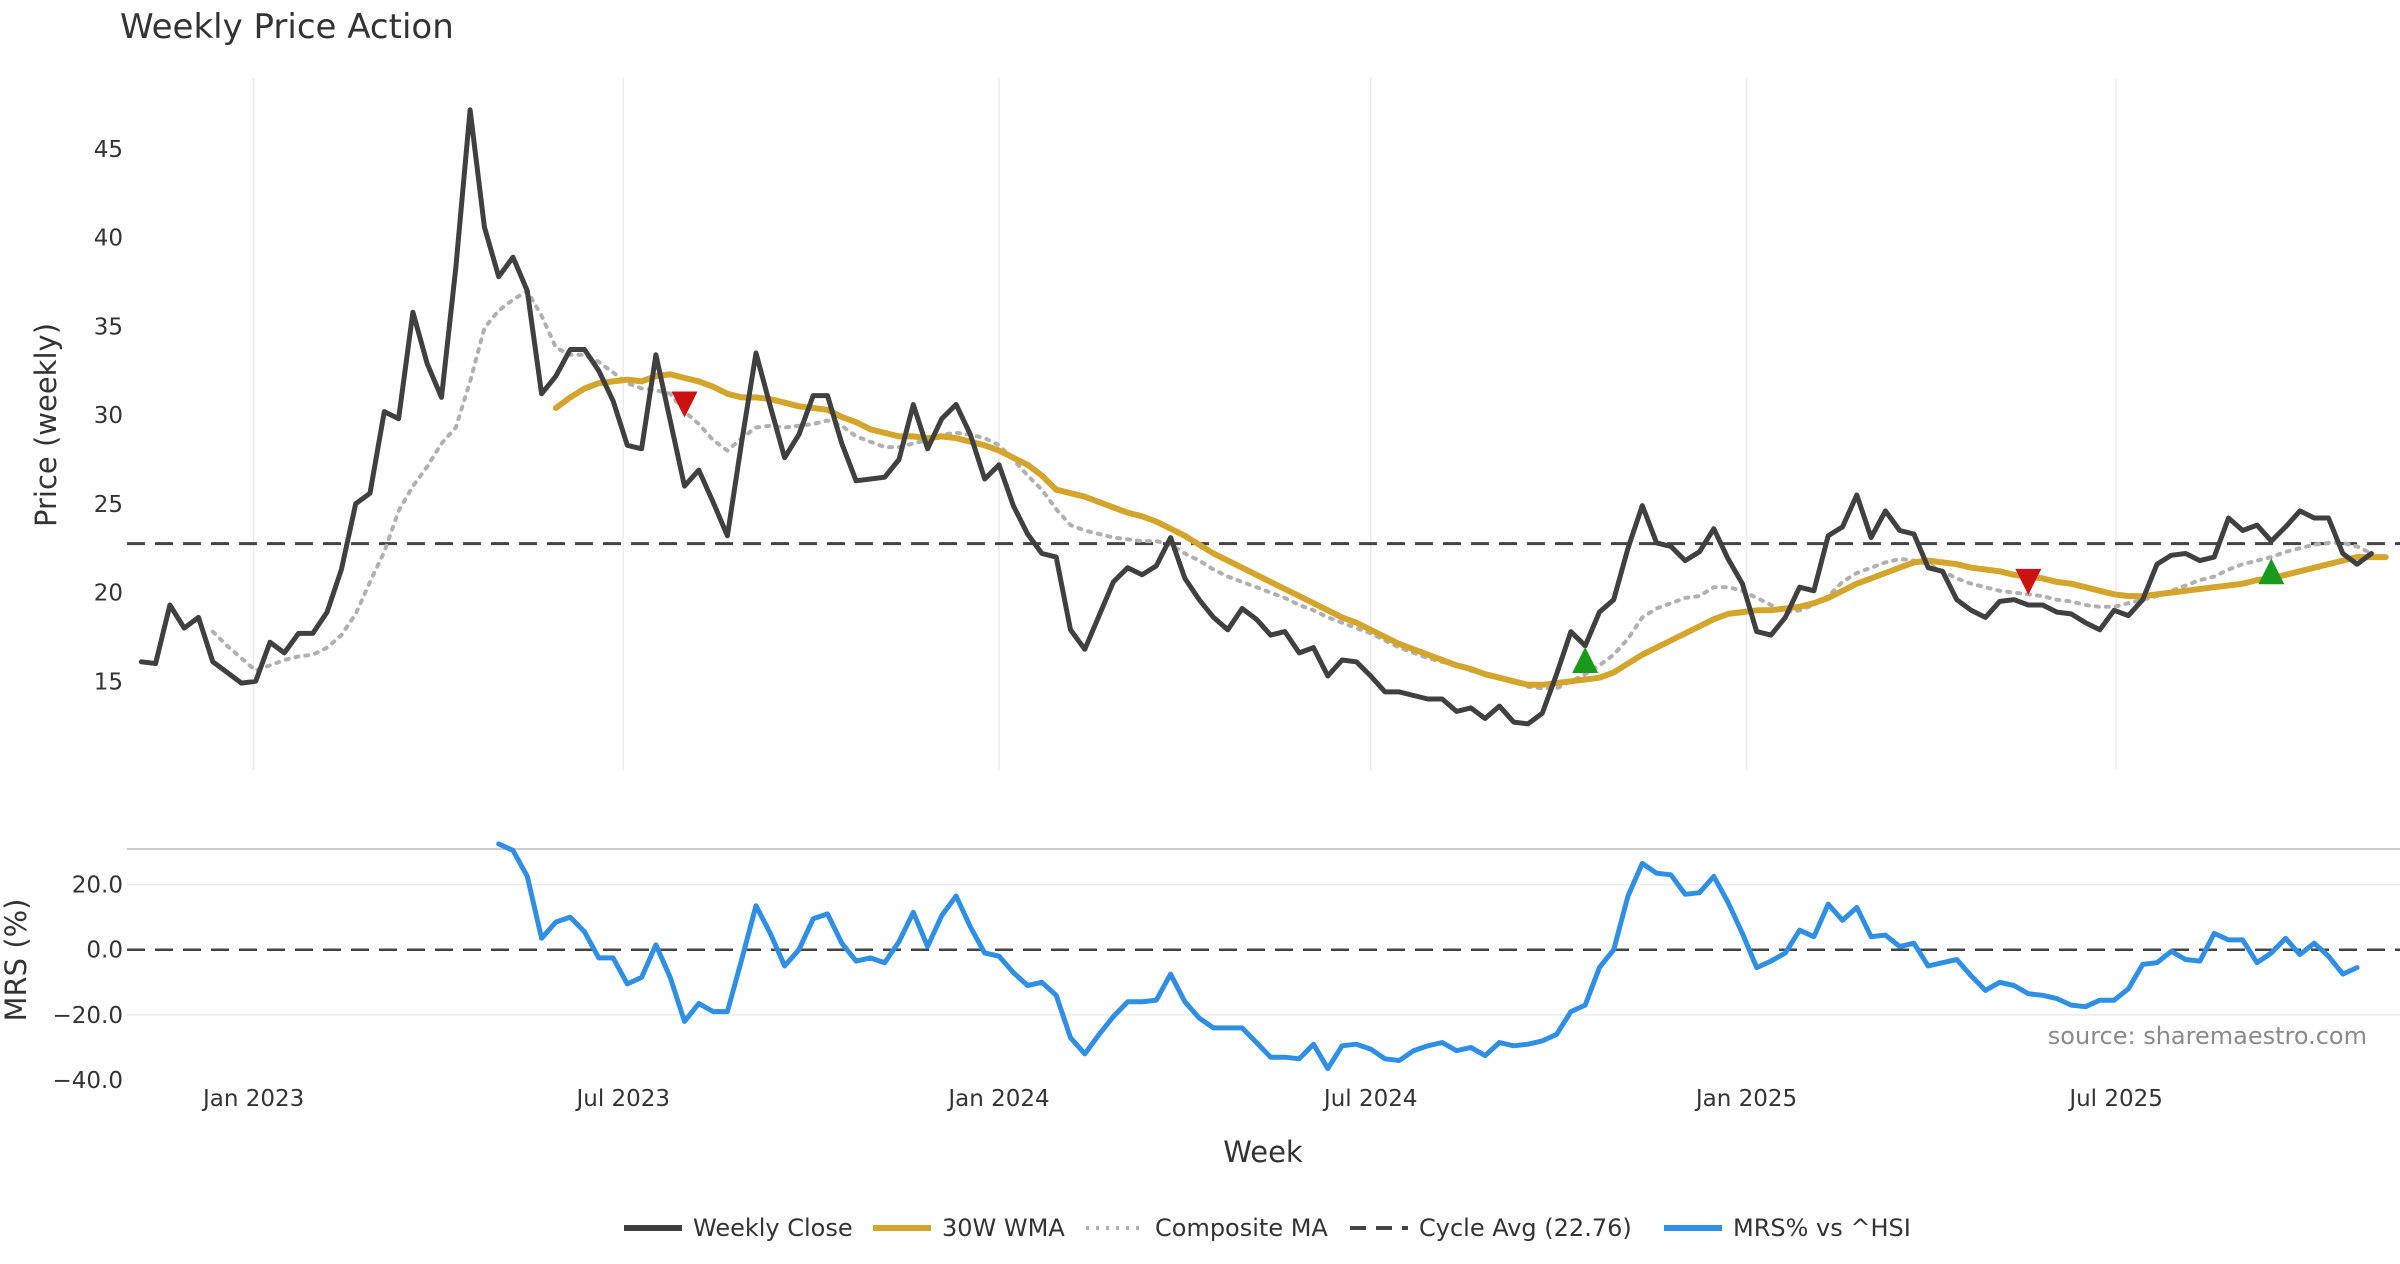  What do you see at coordinates (108, 682) in the screenshot?
I see `price-tick-label: 15` at bounding box center [108, 682].